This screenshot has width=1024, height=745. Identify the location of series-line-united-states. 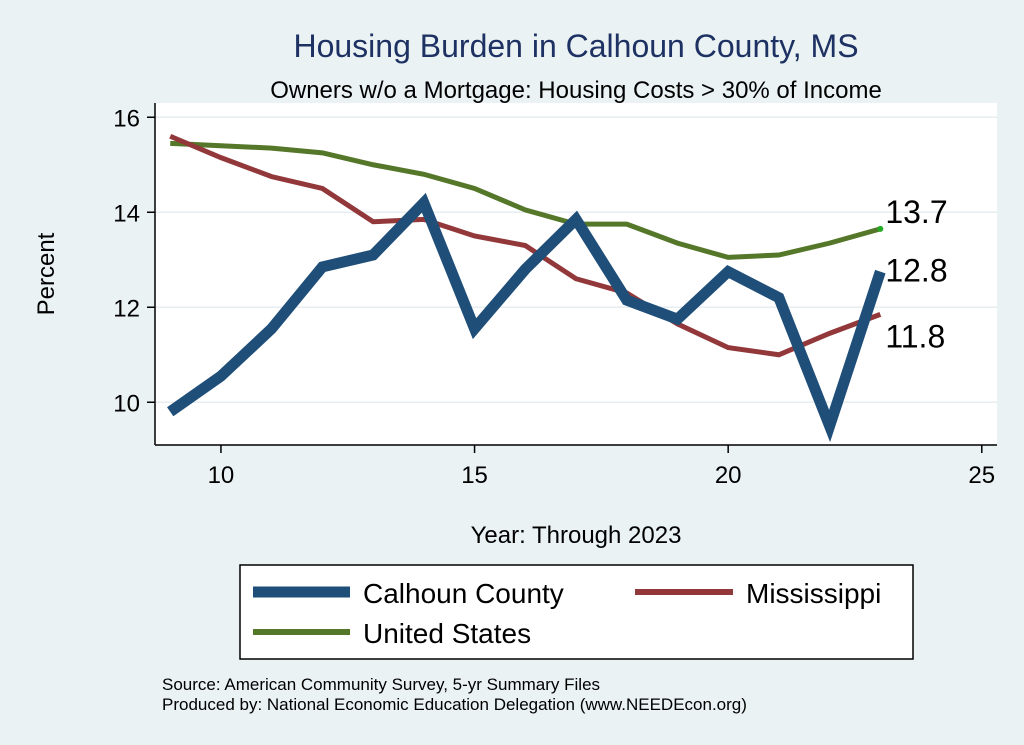
(526, 200).